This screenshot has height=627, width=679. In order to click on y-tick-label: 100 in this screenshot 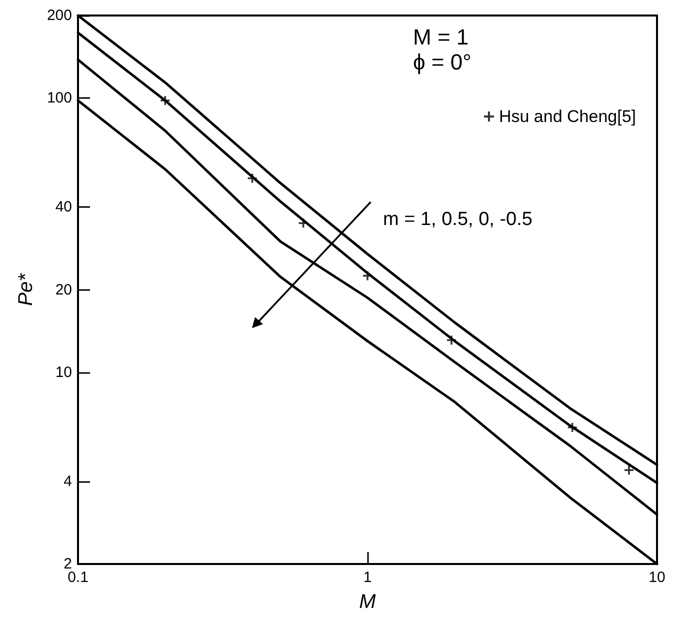, I will do `click(59, 98)`.